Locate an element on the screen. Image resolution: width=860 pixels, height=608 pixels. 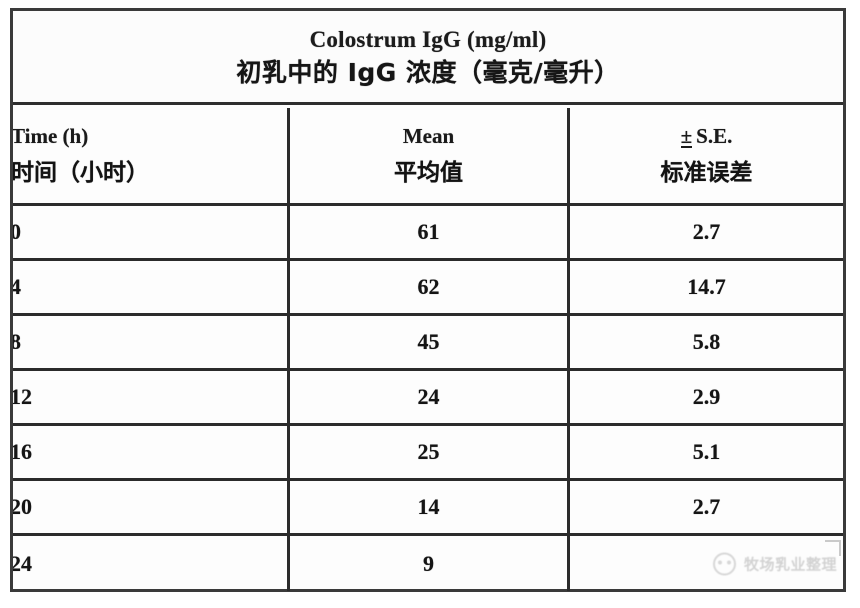
cell-standard-error: 5.8 is located at coordinates (706, 342).